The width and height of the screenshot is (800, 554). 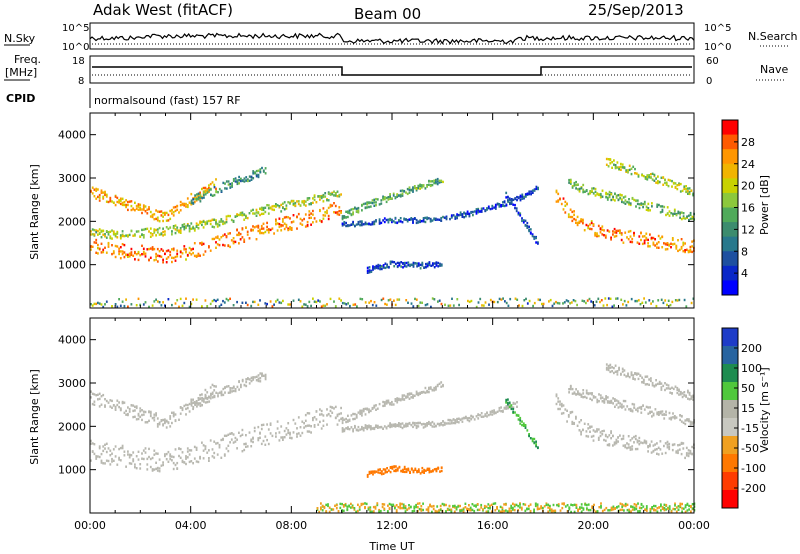 I want to click on velocity-cbar-swatch, so click(x=730, y=373).